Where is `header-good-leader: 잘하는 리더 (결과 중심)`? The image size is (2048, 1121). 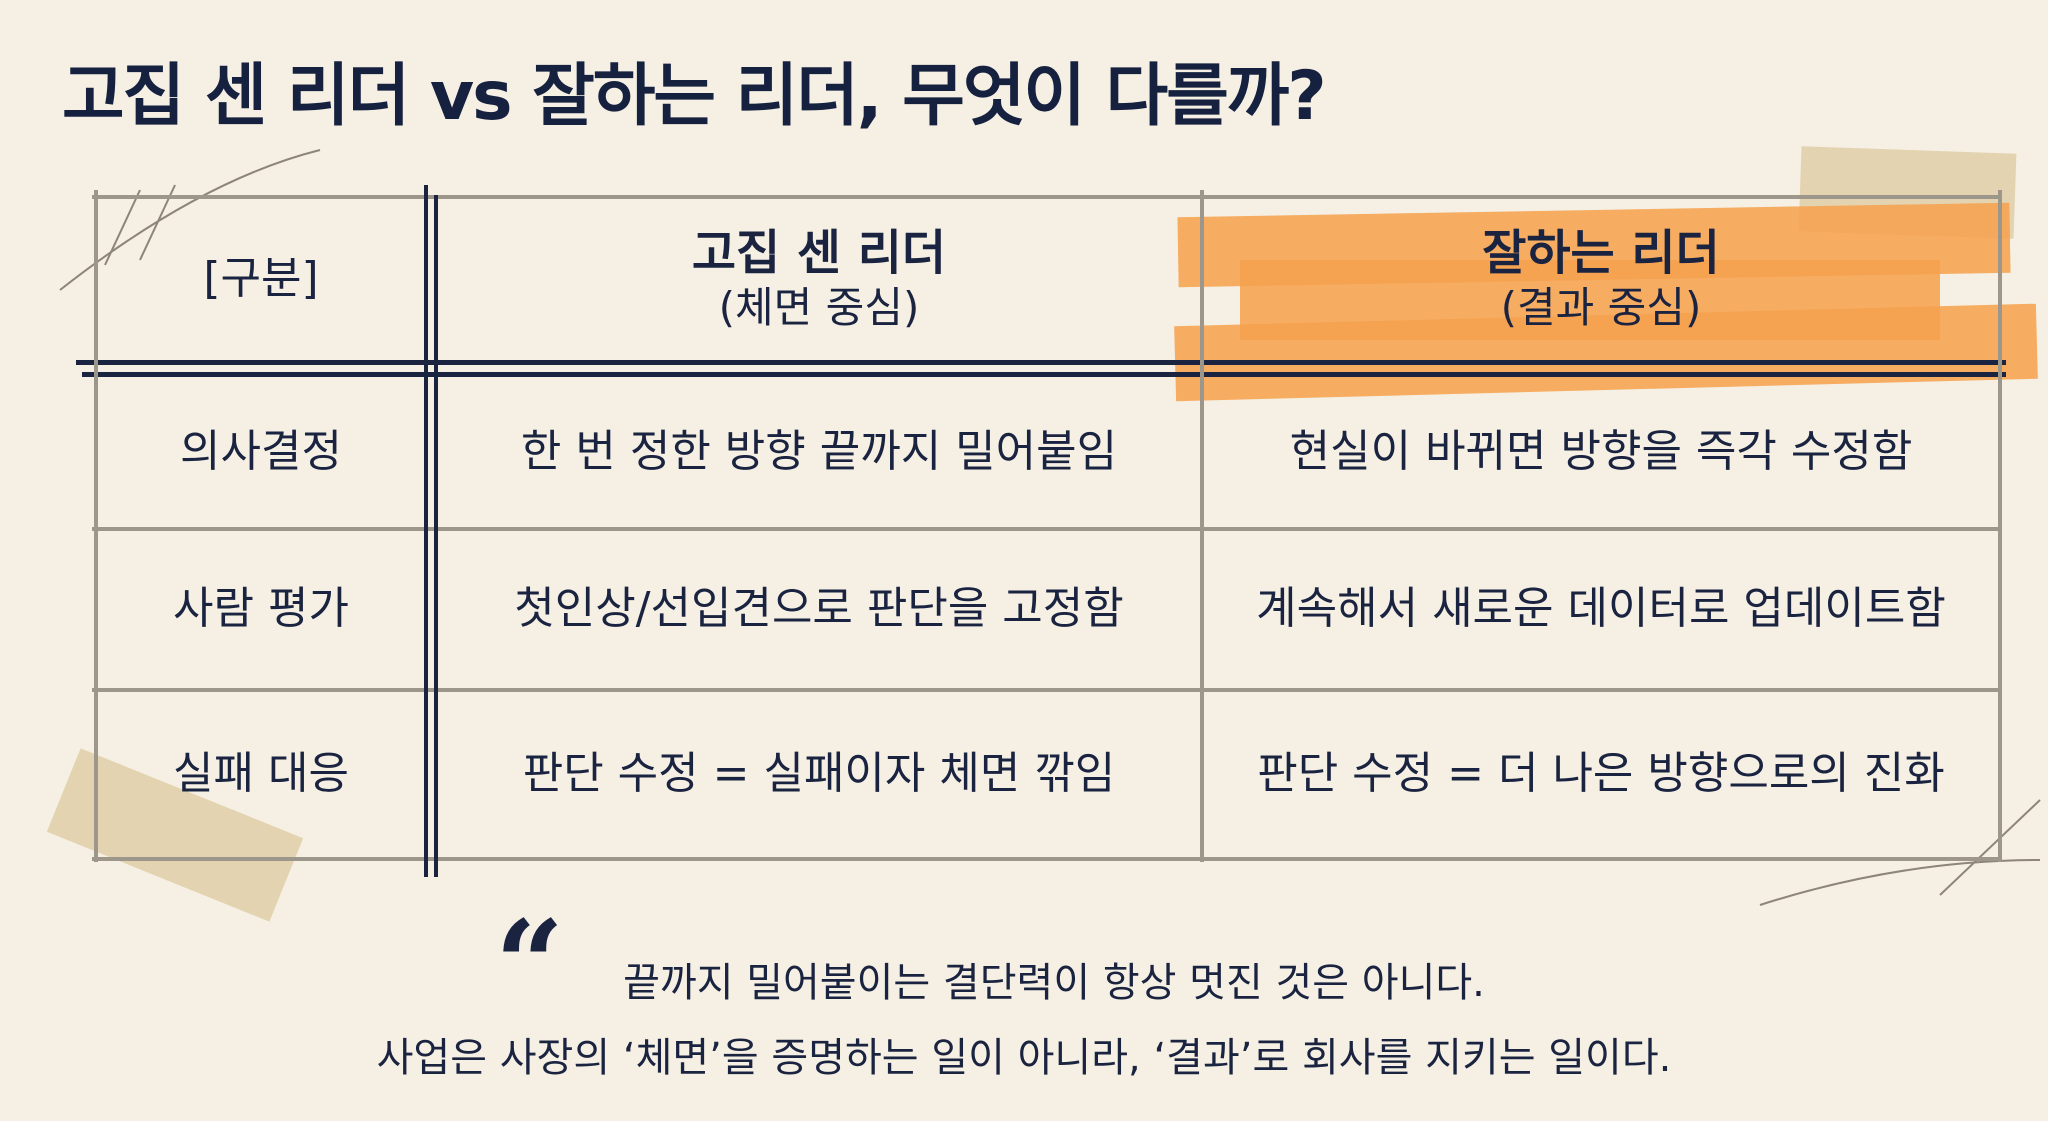 header-good-leader: 잘하는 리더 (결과 중심) is located at coordinates (1601, 279).